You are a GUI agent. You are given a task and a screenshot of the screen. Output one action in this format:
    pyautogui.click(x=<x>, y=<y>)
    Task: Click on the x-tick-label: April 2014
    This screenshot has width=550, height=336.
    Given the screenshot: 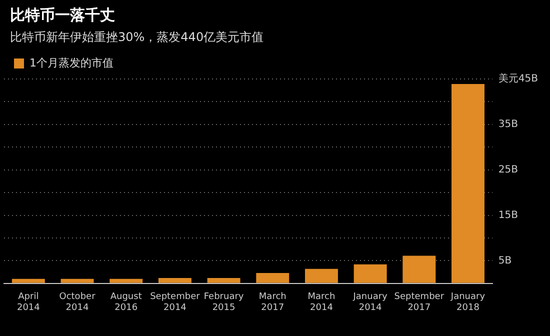 What is the action you would take?
    pyautogui.click(x=28, y=302)
    